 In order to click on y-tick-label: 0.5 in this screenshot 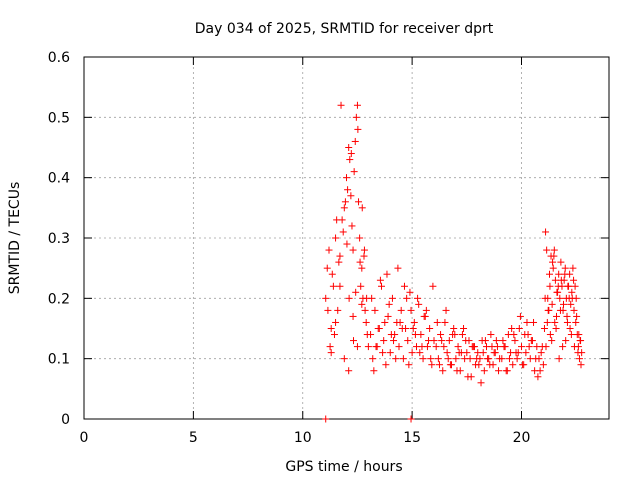, I will do `click(59, 118)`.